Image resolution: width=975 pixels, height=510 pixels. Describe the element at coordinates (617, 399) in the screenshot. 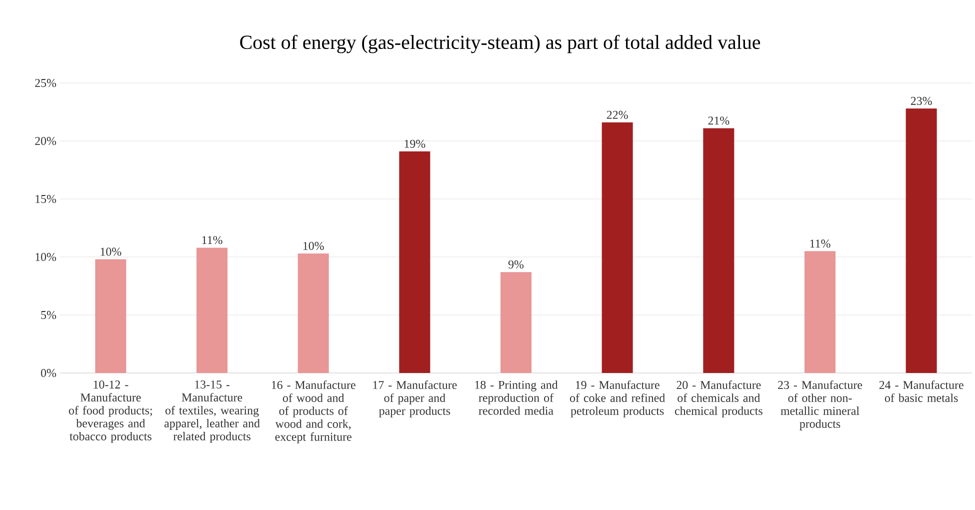

I see `x-tick-label: 19 - Manufacture of coke and refined petroleum products` at that location.